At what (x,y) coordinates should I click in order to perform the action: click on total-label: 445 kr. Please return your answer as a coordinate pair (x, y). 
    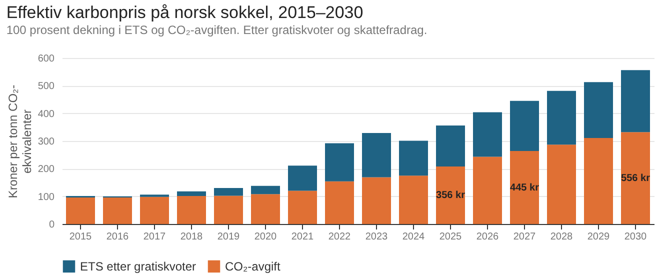
    Looking at the image, I should click on (525, 188).